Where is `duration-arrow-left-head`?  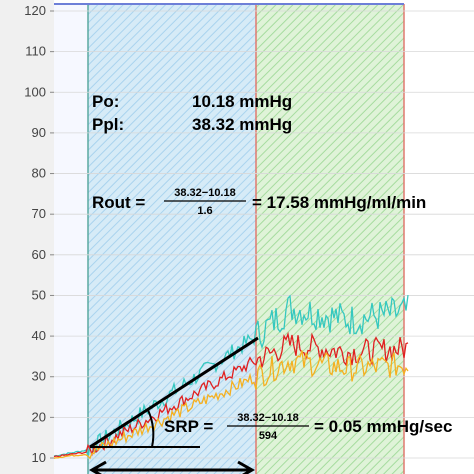
duration-arrow-left-head is located at coordinates (97, 467).